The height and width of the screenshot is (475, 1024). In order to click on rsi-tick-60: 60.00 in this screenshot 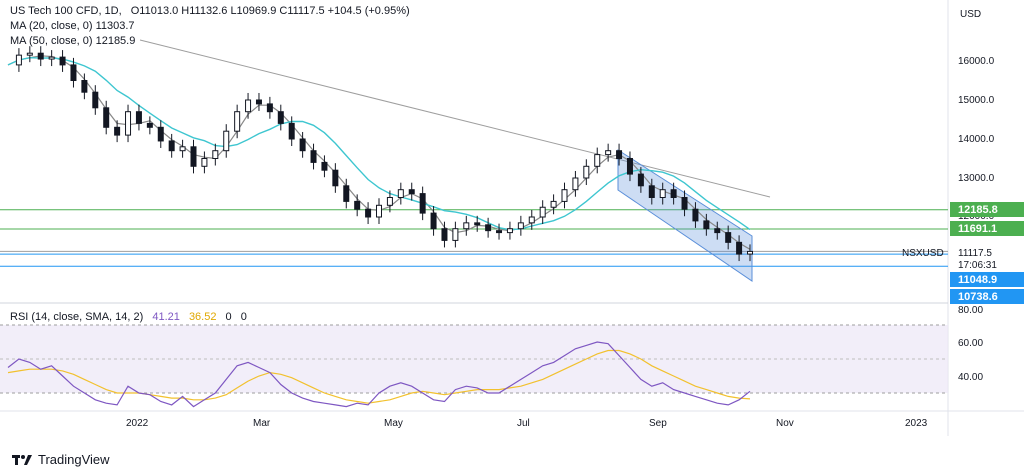, I will do `click(970, 343)`.